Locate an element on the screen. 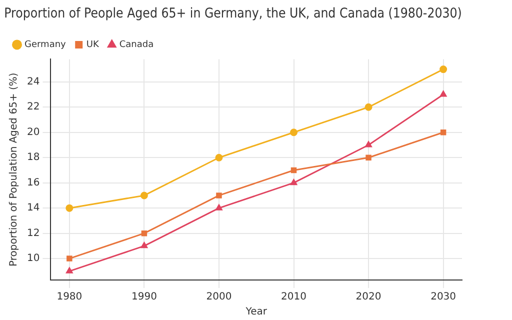  legend-label: UK is located at coordinates (93, 45).